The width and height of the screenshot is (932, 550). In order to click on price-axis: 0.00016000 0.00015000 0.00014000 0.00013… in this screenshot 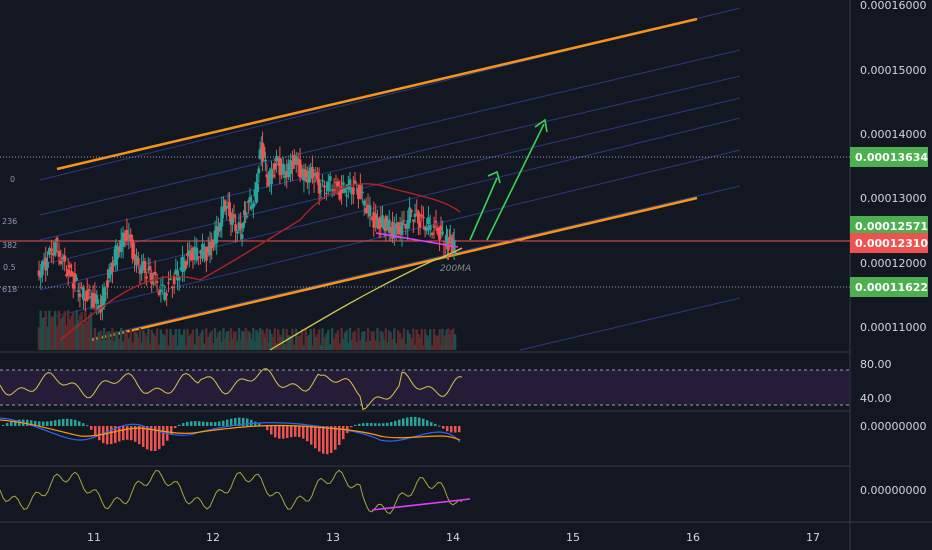, I will do `click(893, 167)`.